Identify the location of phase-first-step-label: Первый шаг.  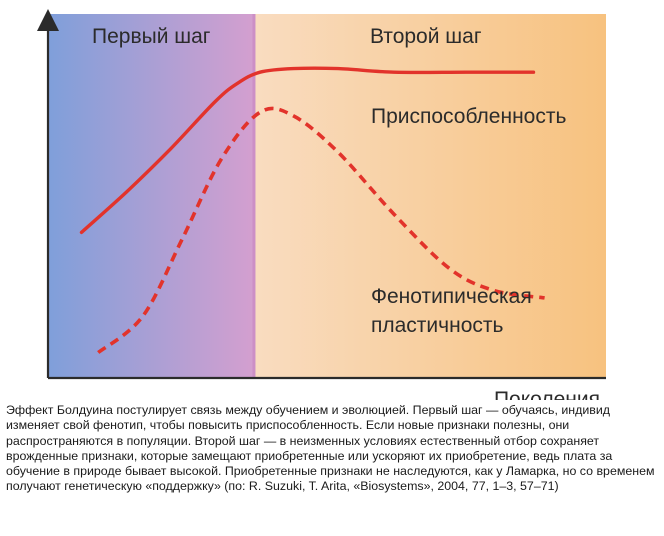
(151, 36).